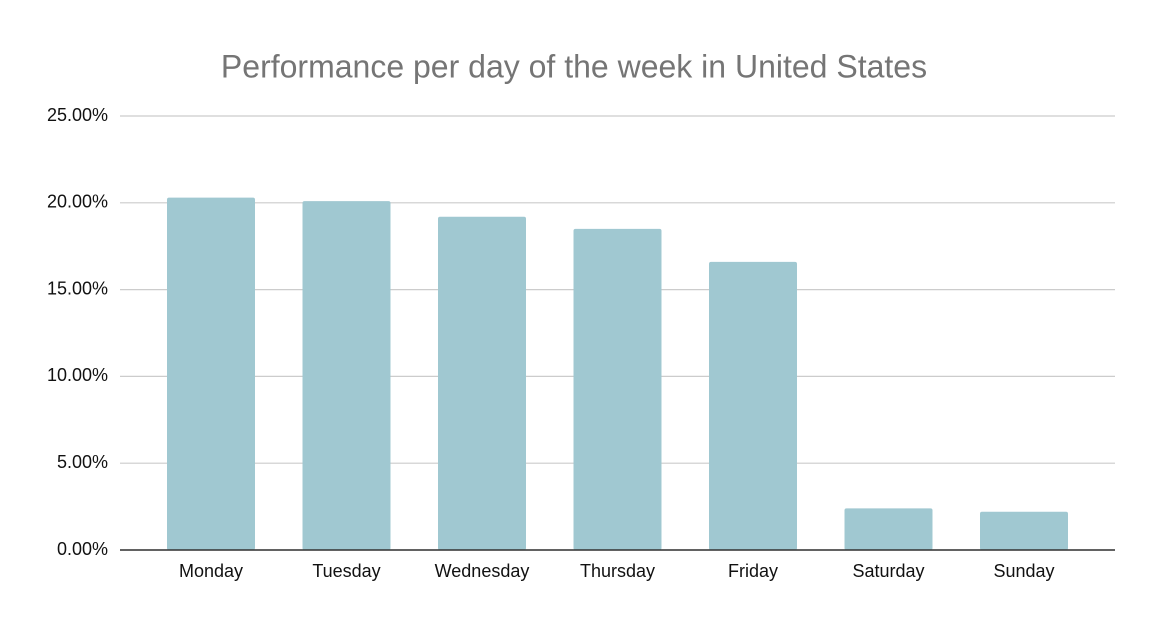  Describe the element at coordinates (753, 571) in the screenshot. I see `x-tick-label: Friday` at that location.